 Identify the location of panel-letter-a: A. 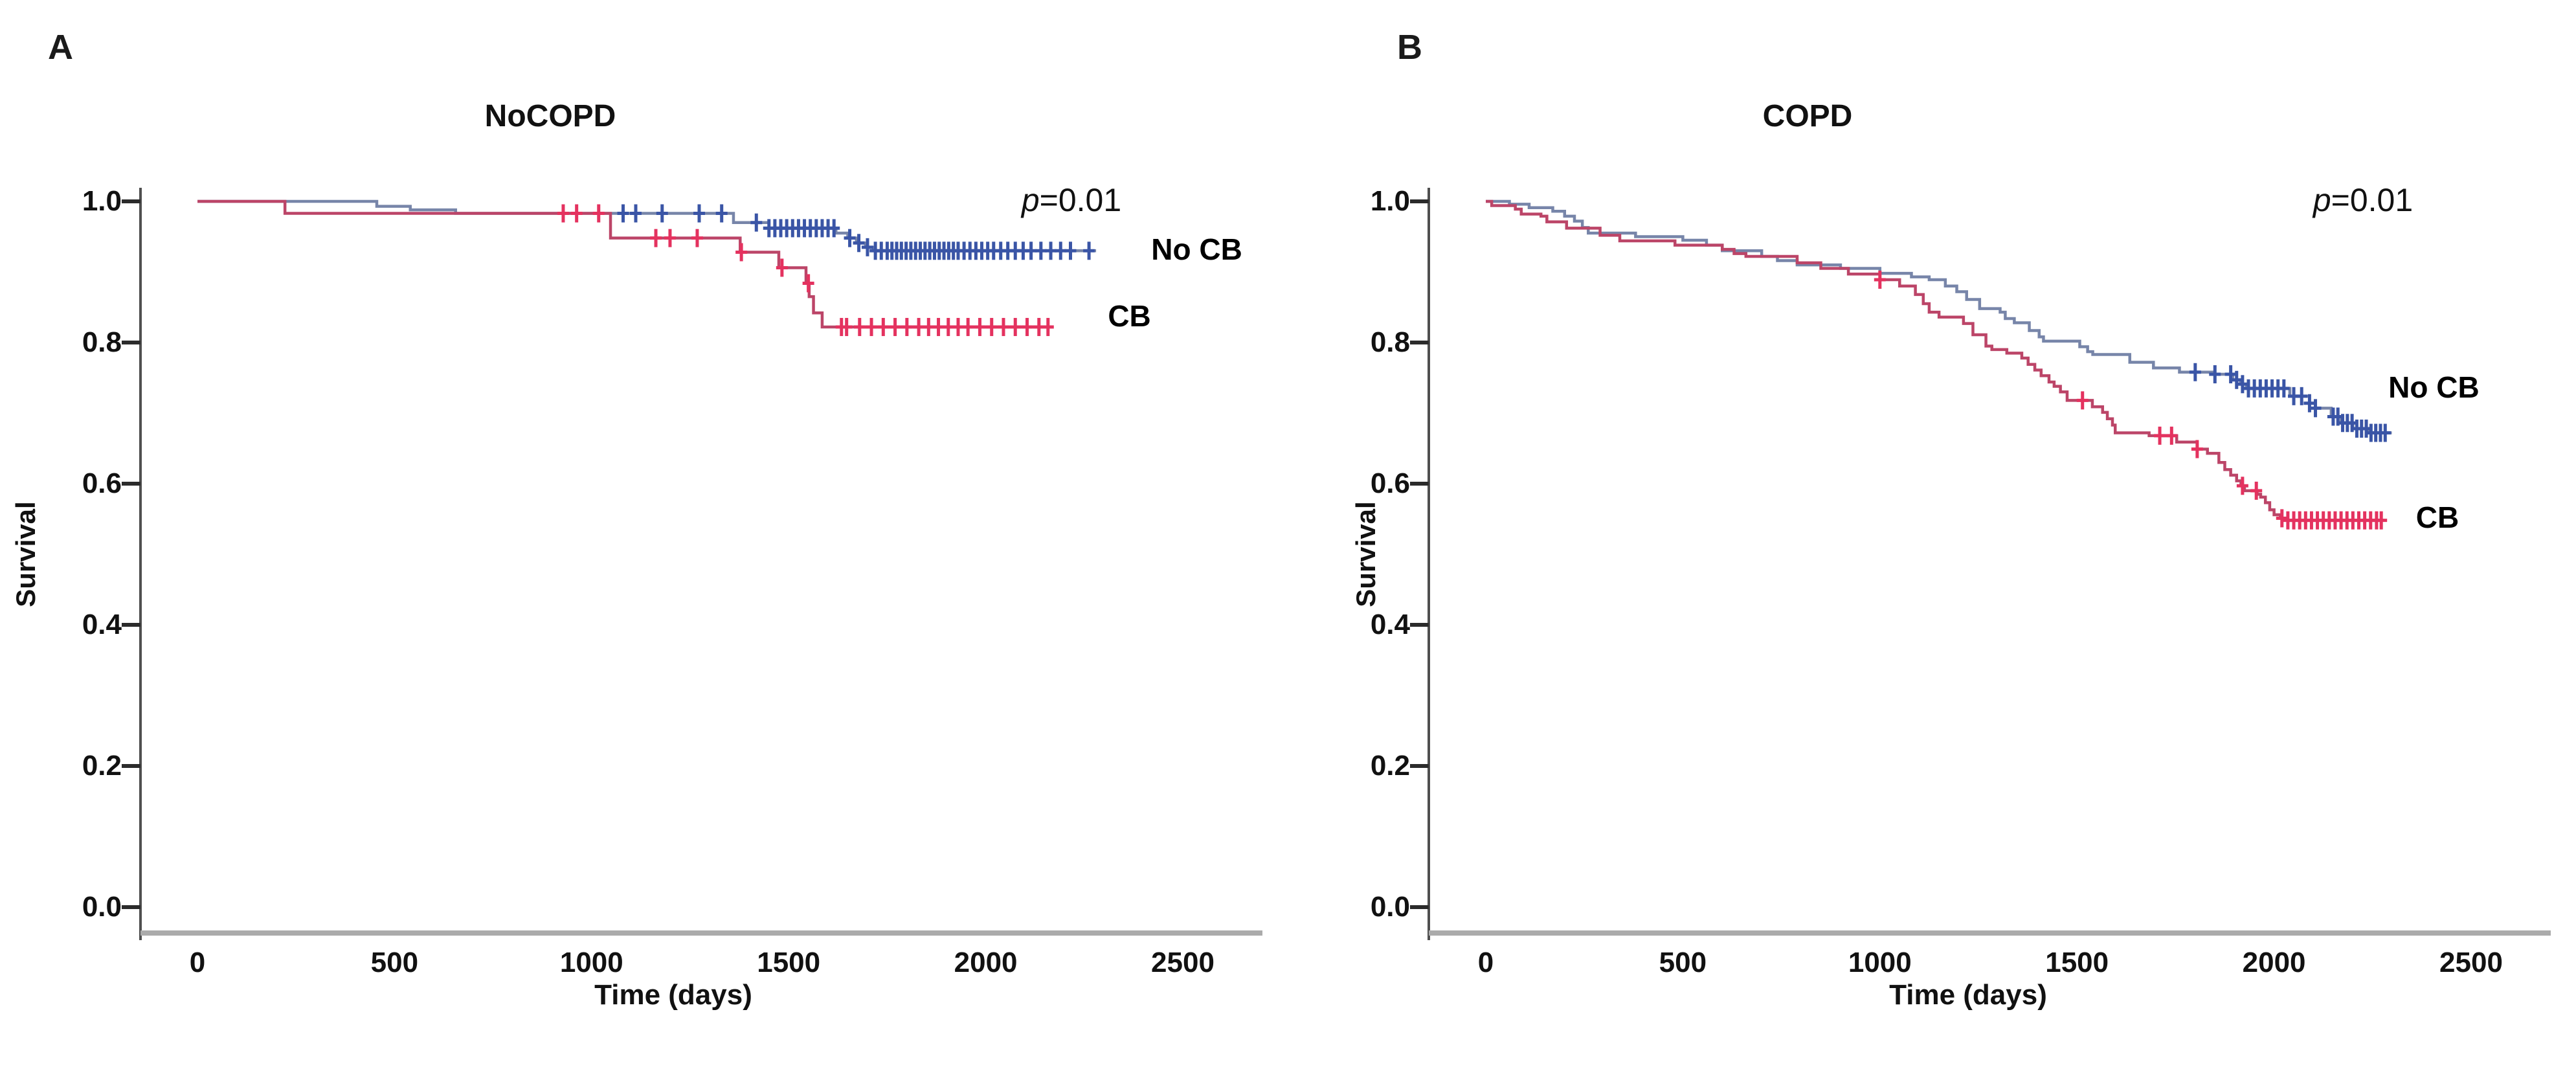
(60, 47).